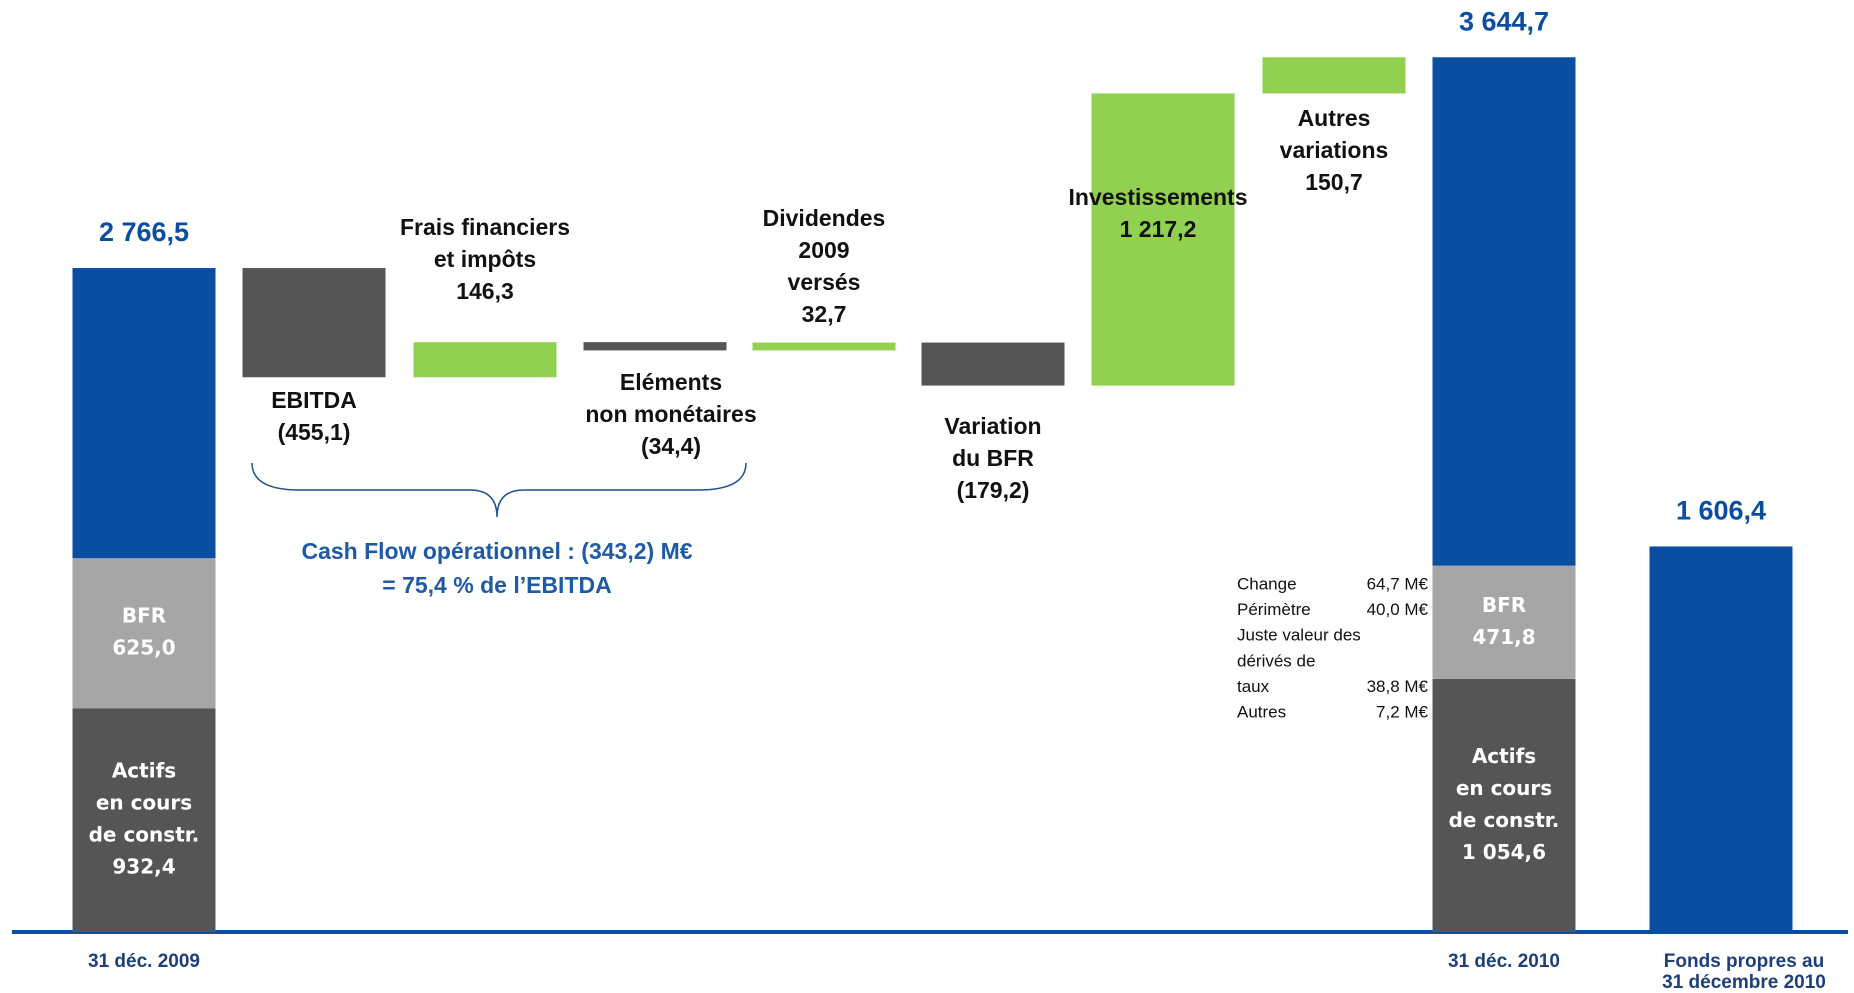  What do you see at coordinates (1253, 686) in the screenshot?
I see `breakdown-label: taux` at bounding box center [1253, 686].